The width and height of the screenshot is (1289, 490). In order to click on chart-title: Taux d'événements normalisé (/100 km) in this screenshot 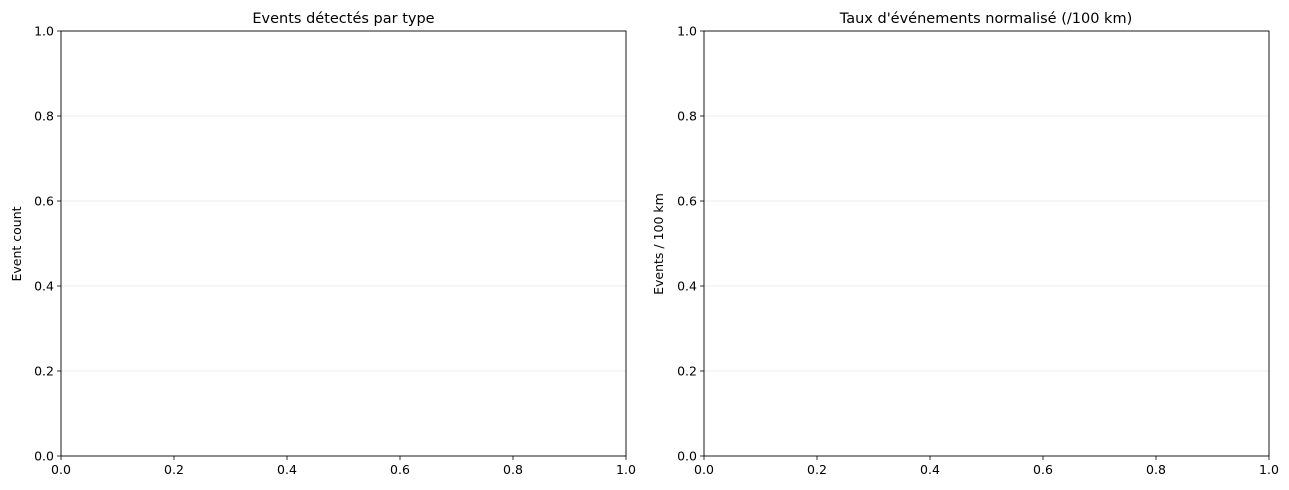, I will do `click(985, 19)`.